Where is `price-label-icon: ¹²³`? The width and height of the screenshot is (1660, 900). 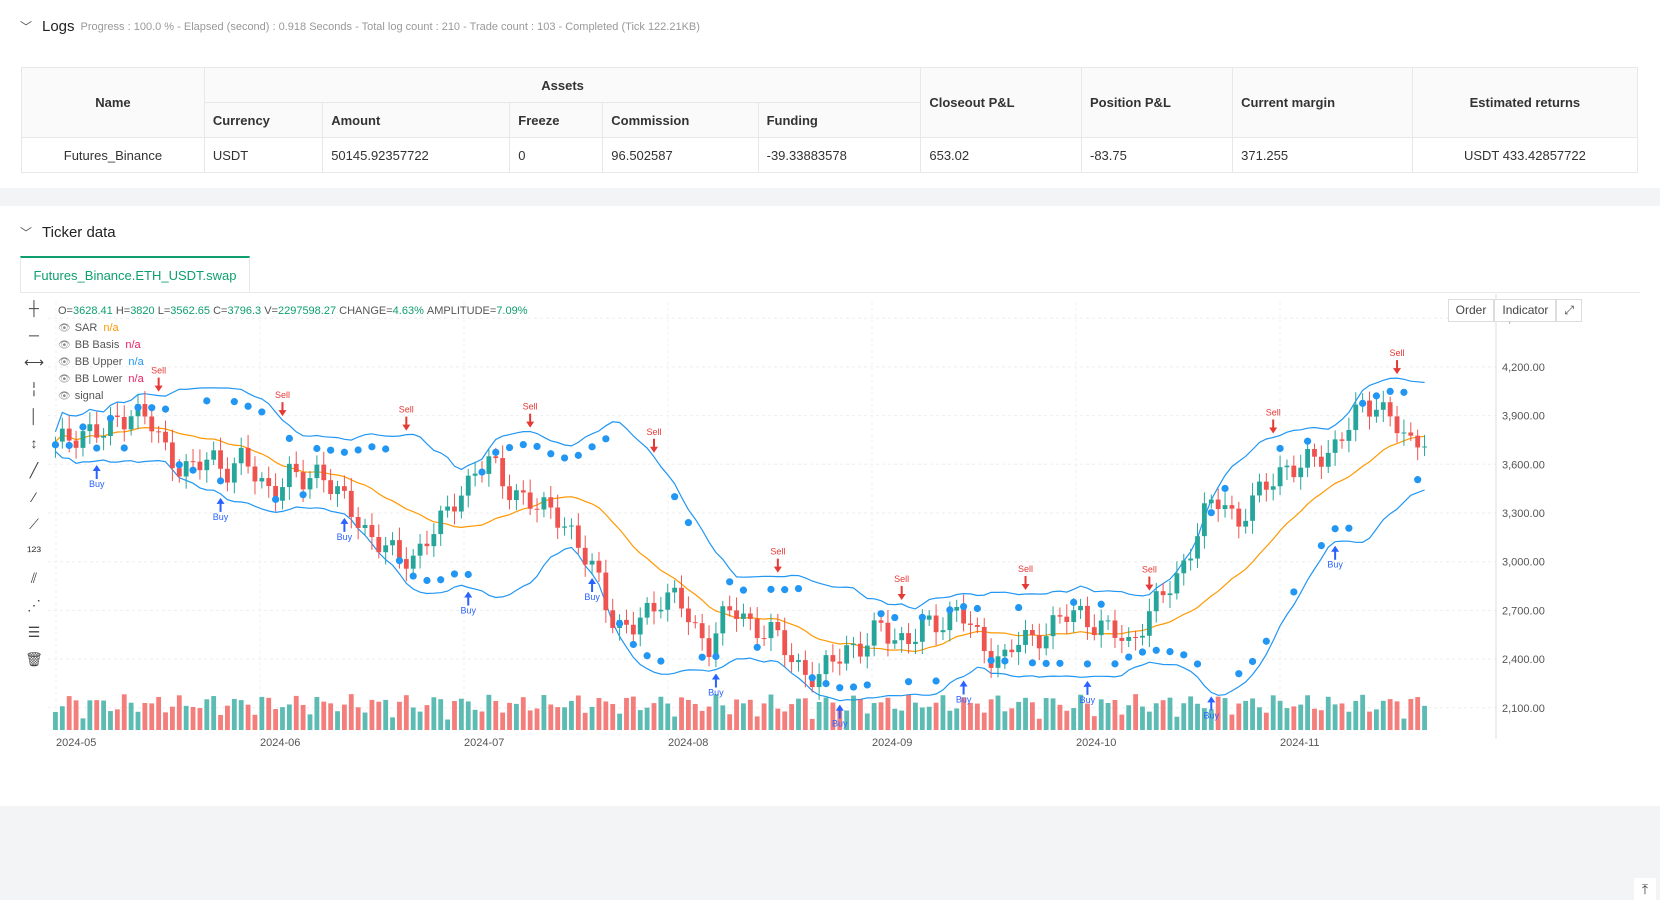
price-label-icon: ¹²³ is located at coordinates (34, 551).